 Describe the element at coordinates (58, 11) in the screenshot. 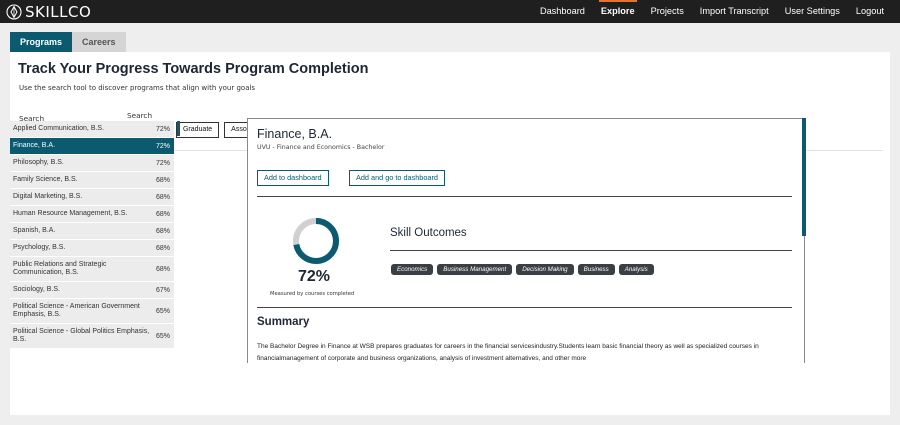

I see `brand-name: SKILLCO` at that location.